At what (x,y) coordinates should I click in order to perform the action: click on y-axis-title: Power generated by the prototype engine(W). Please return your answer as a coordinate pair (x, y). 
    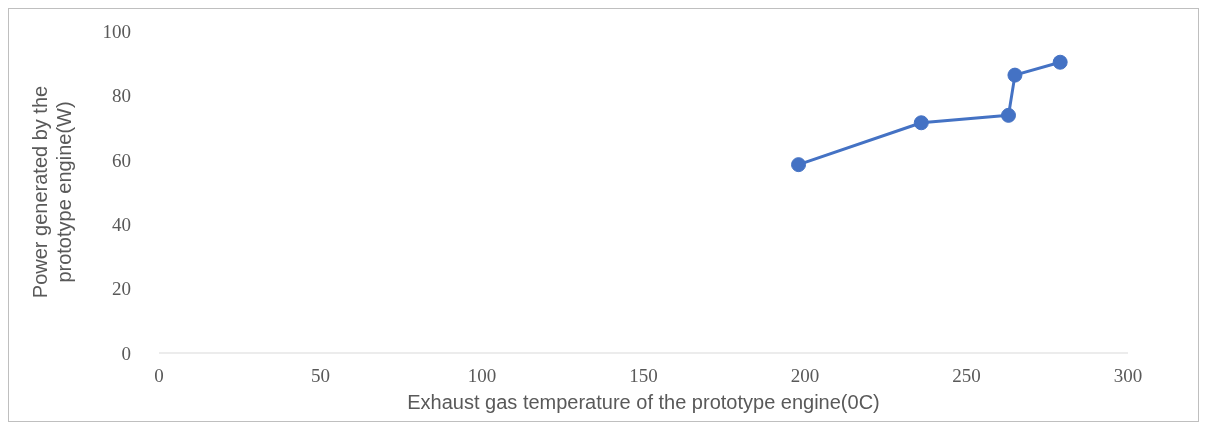
    Looking at the image, I should click on (52, 192).